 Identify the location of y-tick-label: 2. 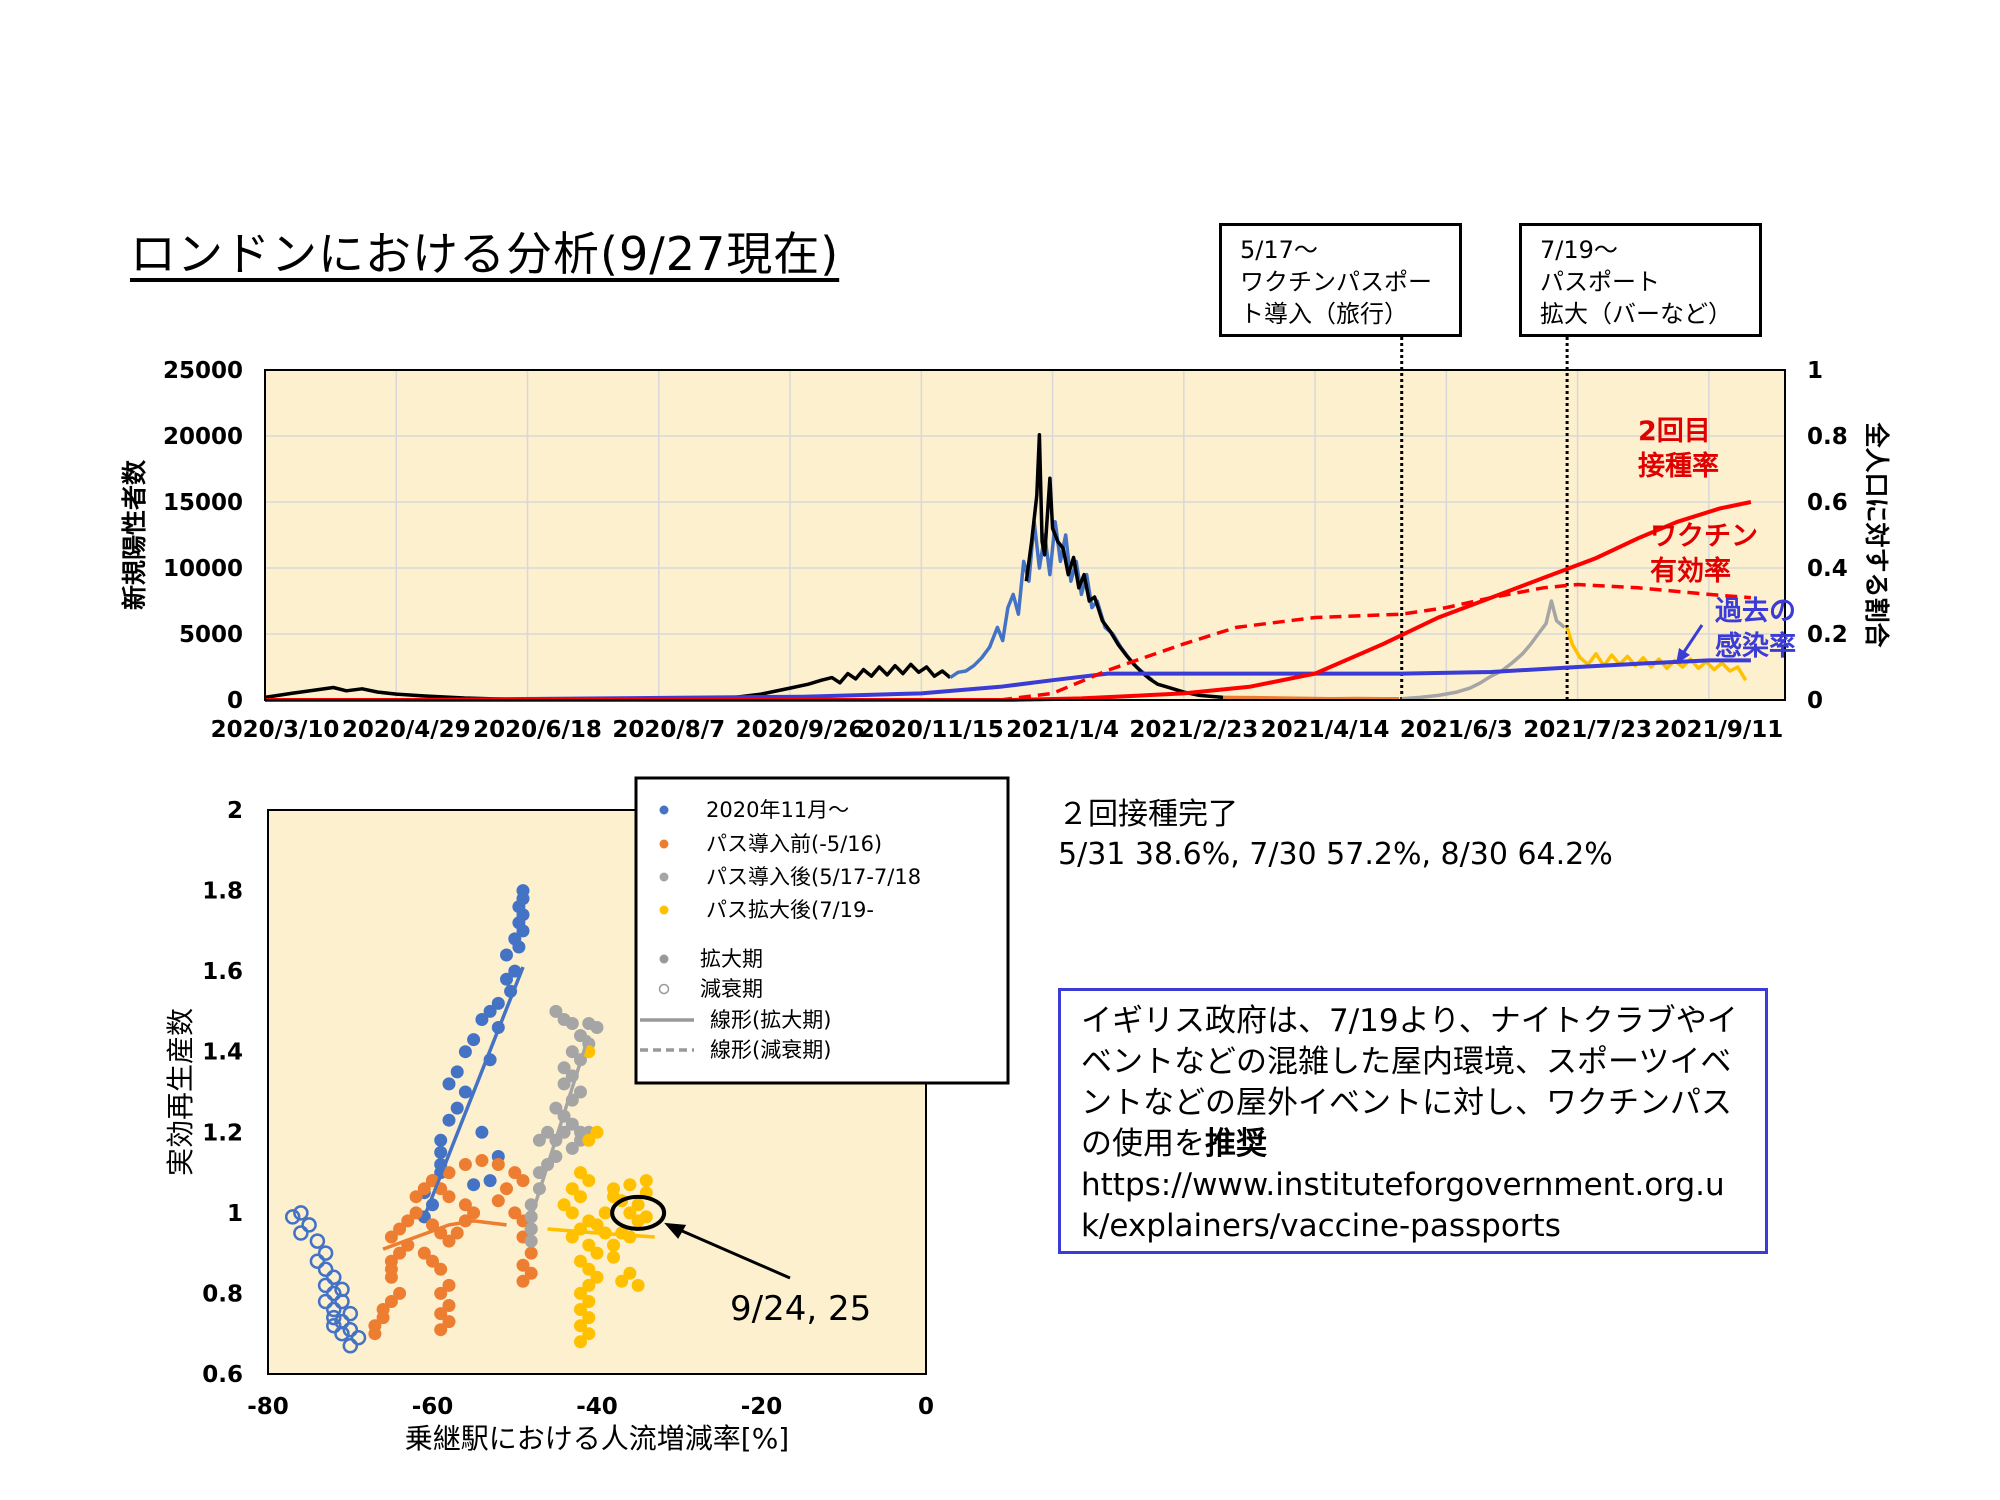
(235, 811).